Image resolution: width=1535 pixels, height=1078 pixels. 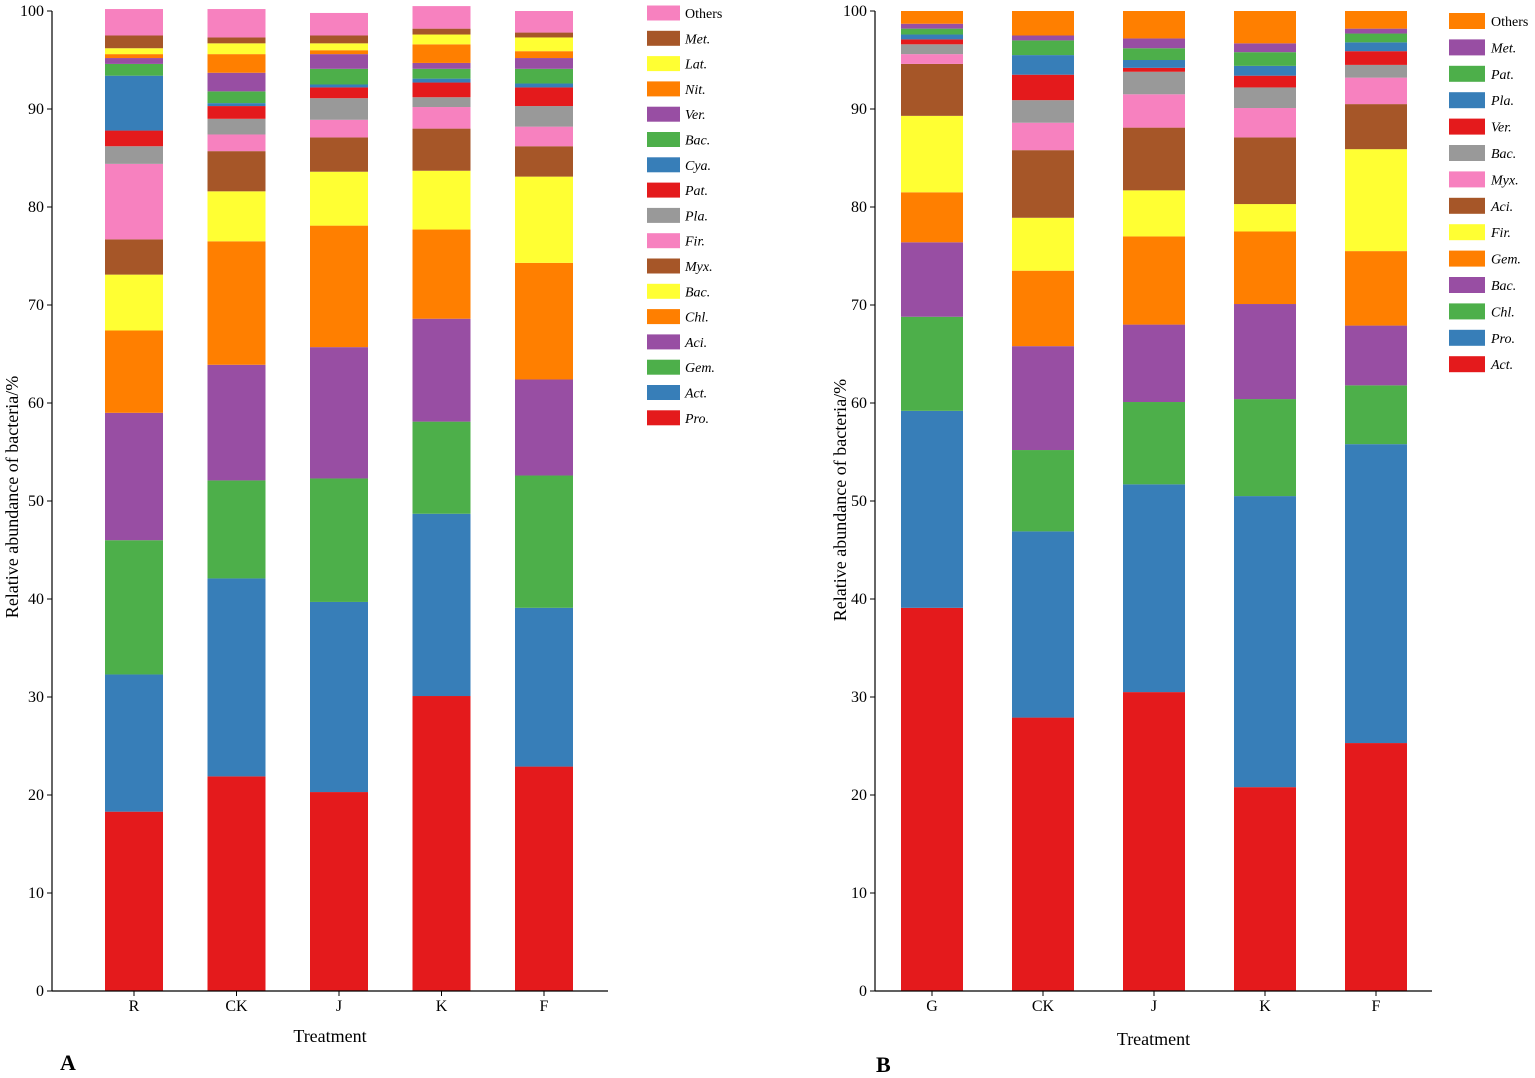 I want to click on y-axis-title: Relative abundance of bacteria/%, so click(x=12, y=497).